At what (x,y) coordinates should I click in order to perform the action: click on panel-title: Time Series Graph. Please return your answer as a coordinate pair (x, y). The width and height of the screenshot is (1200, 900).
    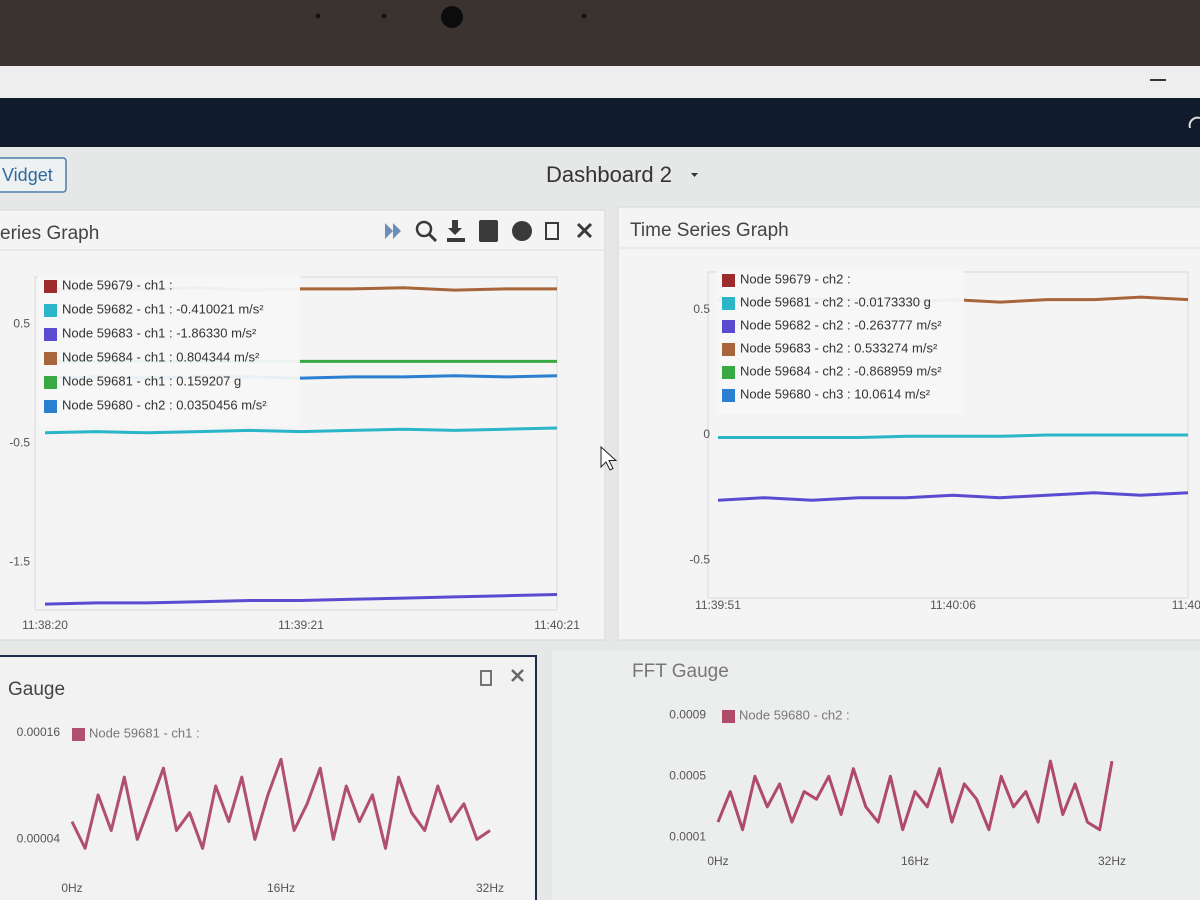
    Looking at the image, I should click on (709, 230).